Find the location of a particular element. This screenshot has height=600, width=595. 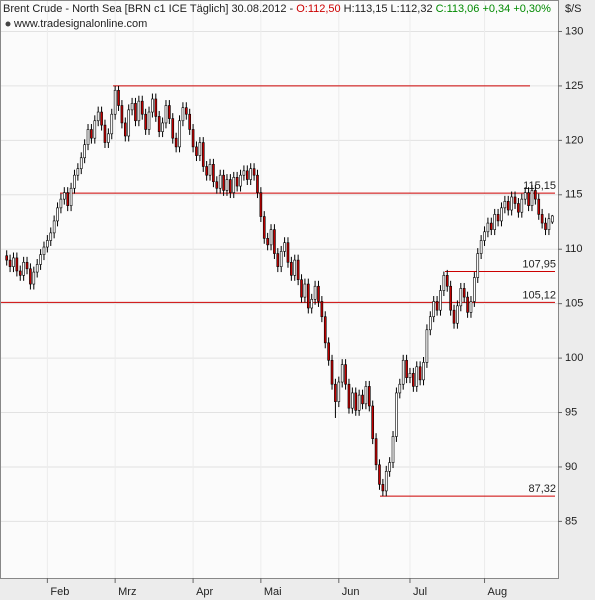

y-tick-label: 115 is located at coordinates (574, 195).